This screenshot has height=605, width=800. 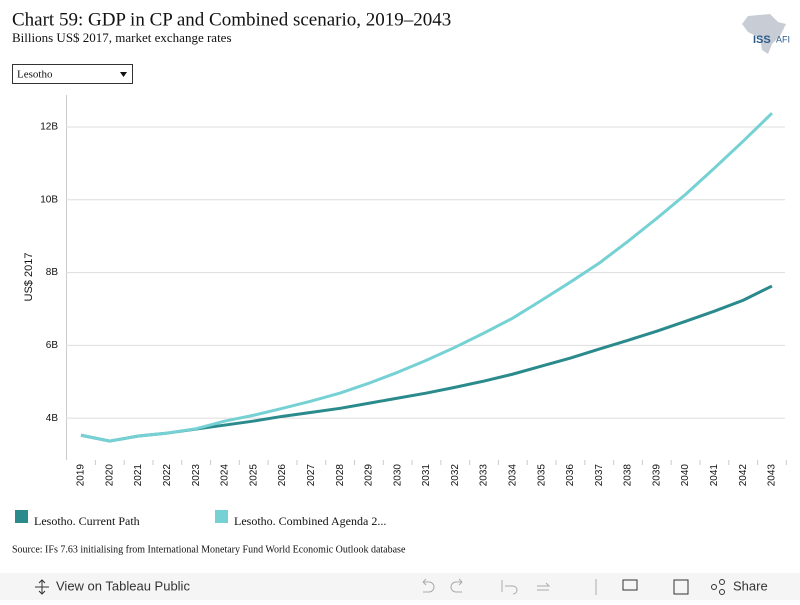 I want to click on x-tick-label: 2032, so click(x=455, y=475).